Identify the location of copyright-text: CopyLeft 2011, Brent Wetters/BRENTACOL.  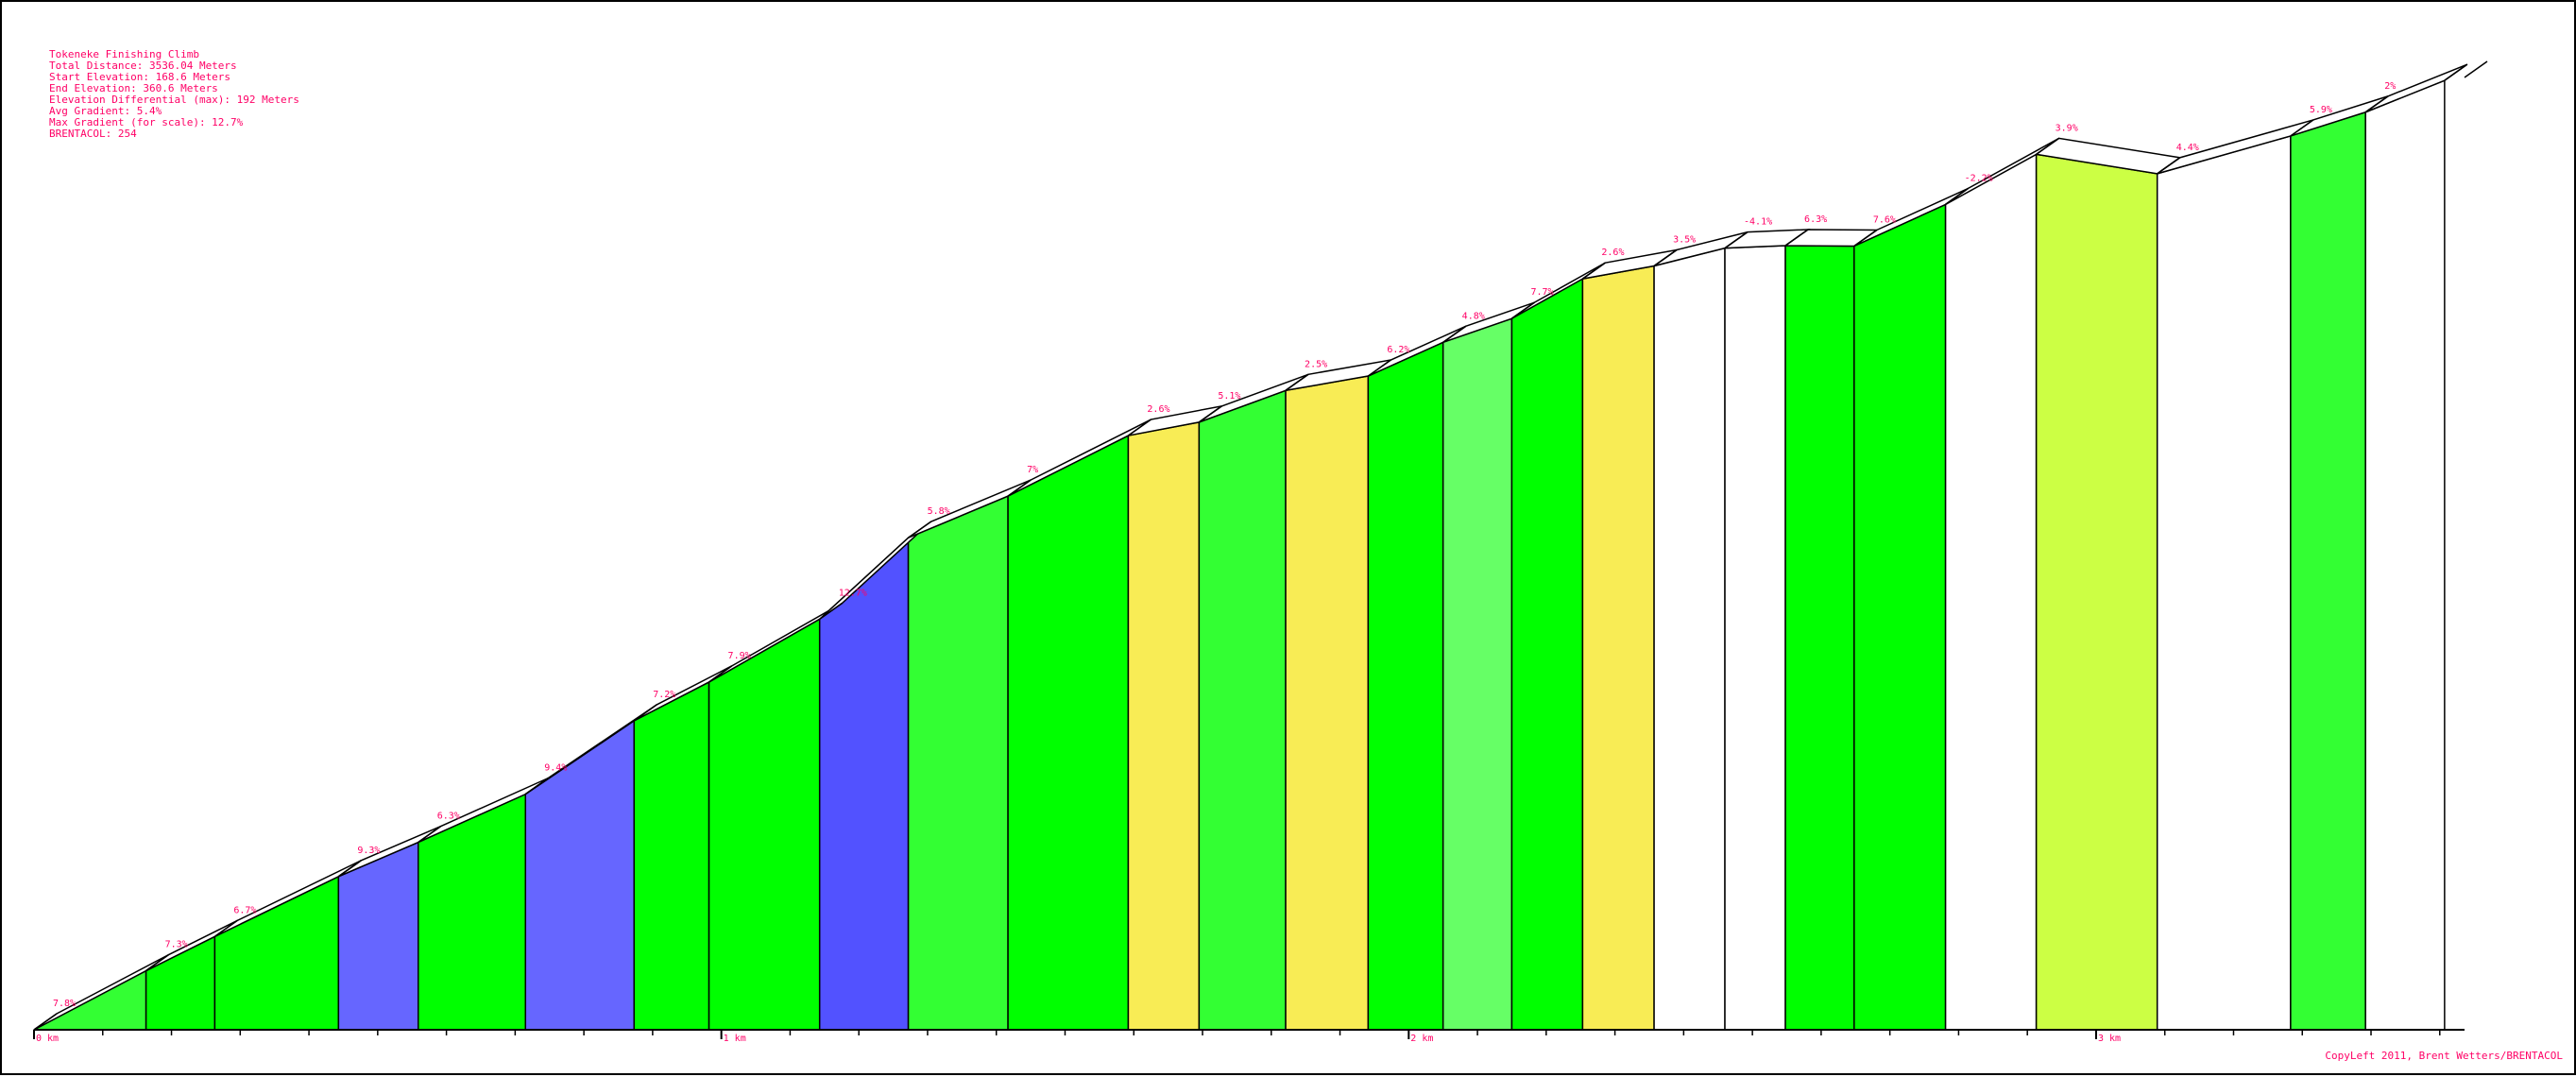
(2444, 1056).